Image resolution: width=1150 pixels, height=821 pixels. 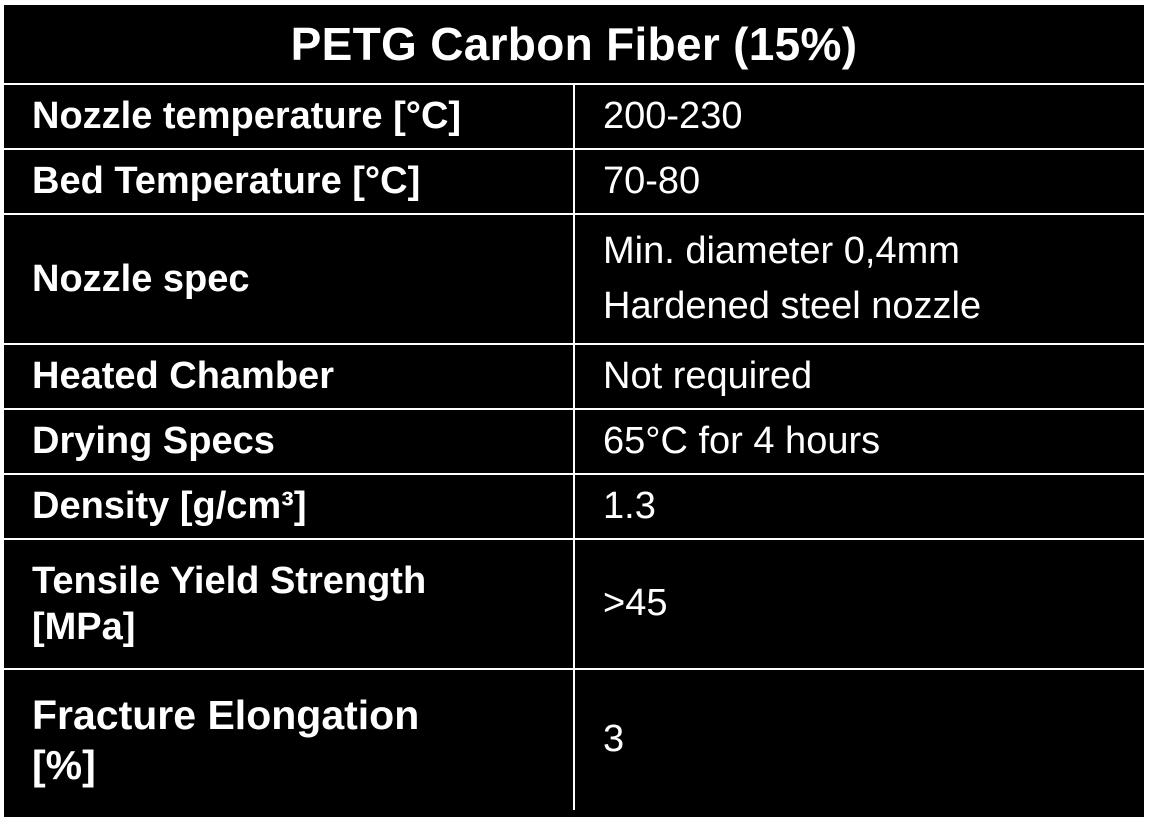 What do you see at coordinates (858, 116) in the screenshot?
I see `row-value: 200-230` at bounding box center [858, 116].